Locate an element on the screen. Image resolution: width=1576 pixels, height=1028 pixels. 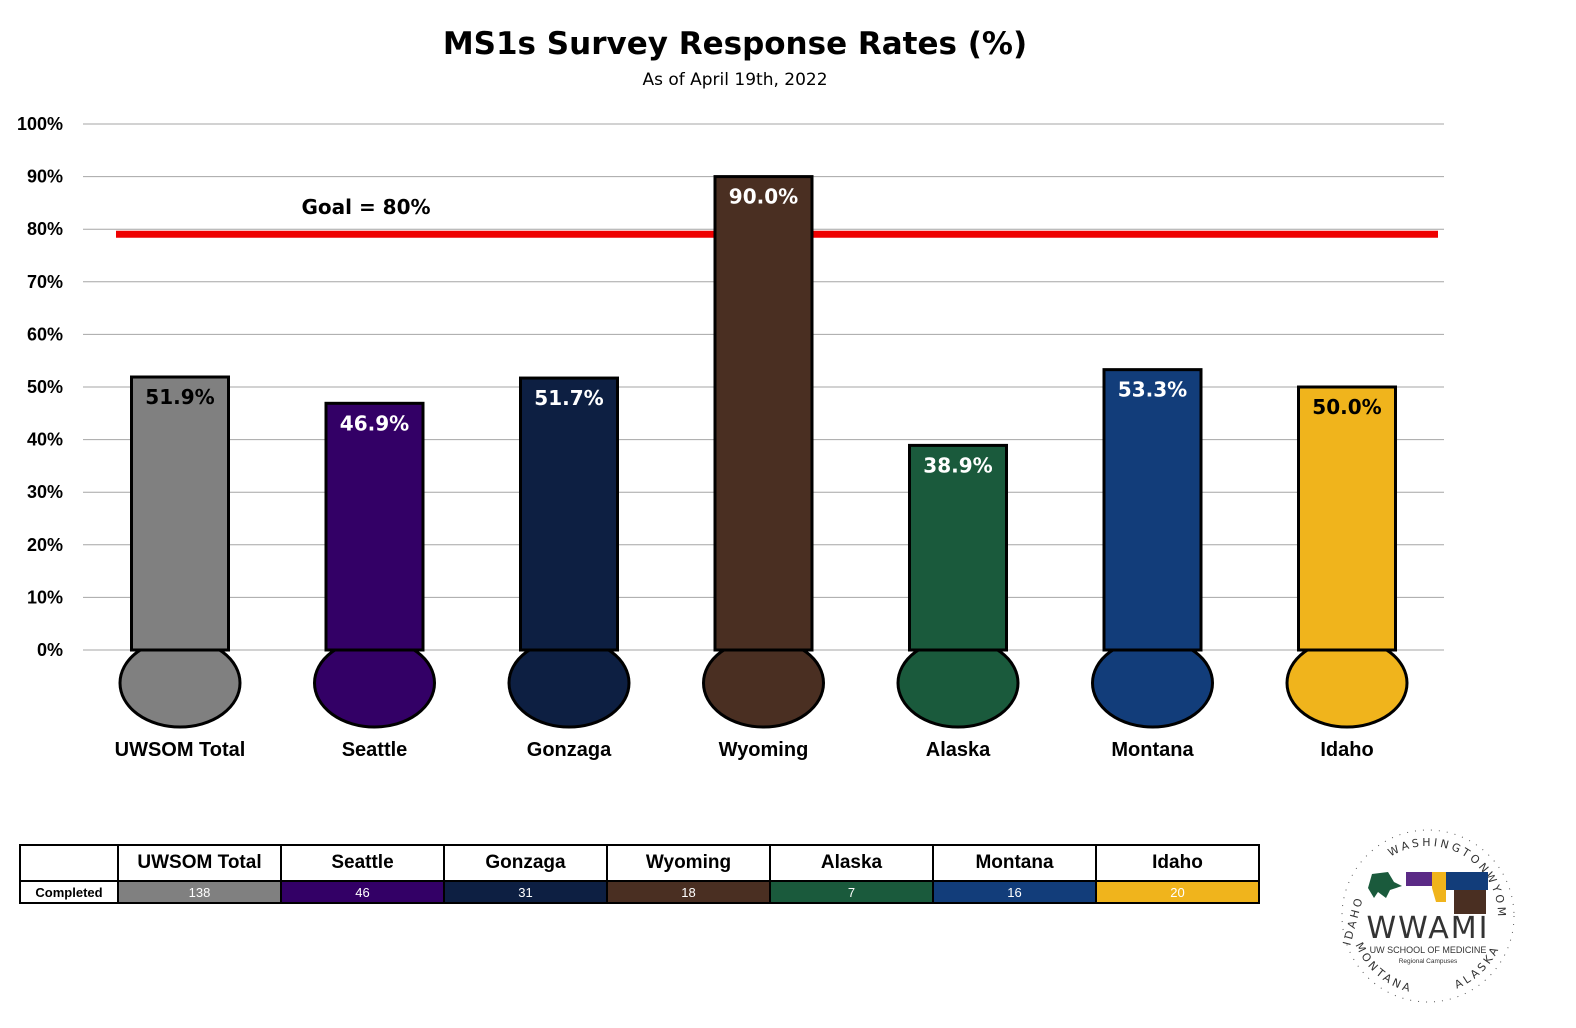
table-header-cell: UWSOM Total is located at coordinates (199, 863).